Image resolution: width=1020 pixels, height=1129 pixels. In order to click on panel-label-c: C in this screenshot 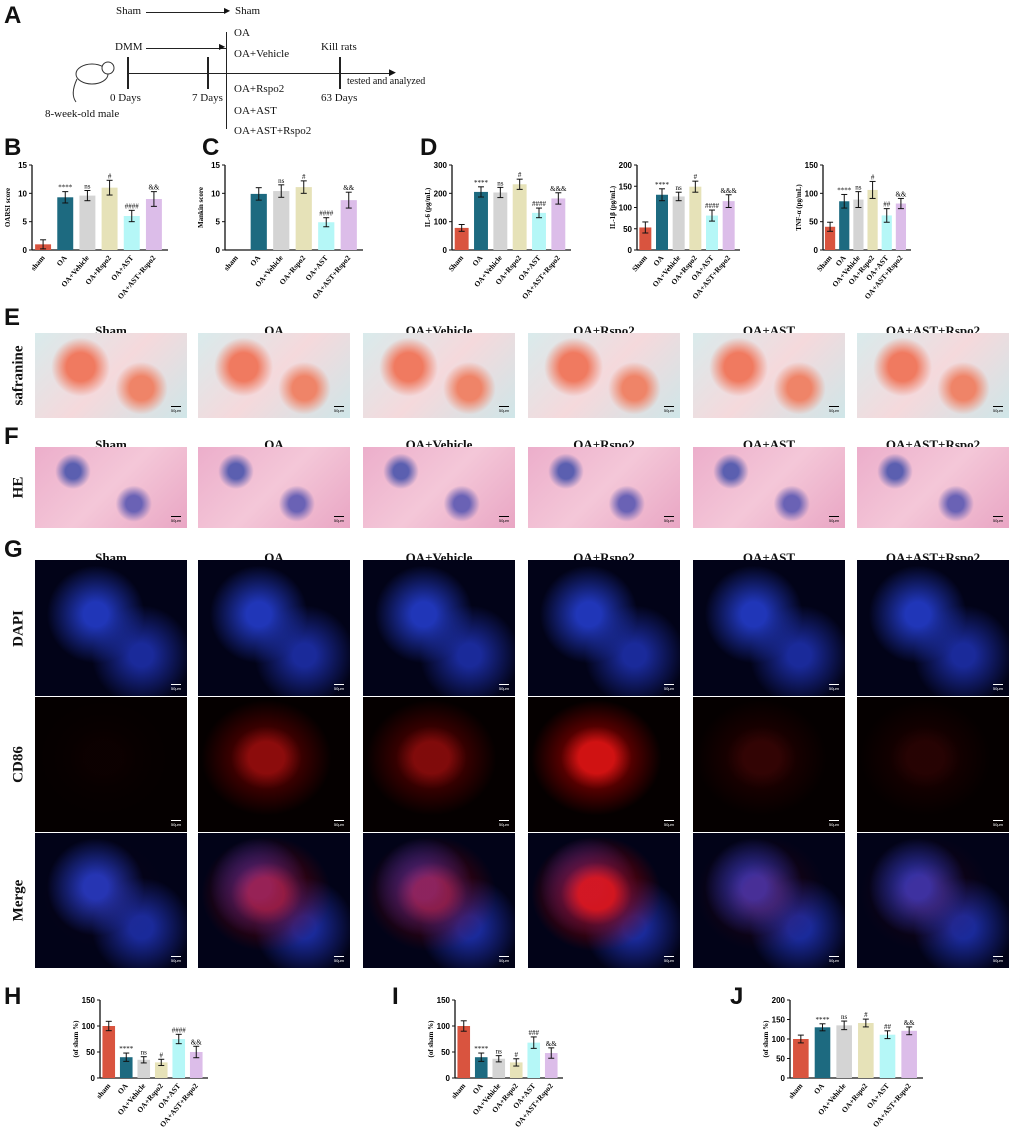, I will do `click(211, 147)`.